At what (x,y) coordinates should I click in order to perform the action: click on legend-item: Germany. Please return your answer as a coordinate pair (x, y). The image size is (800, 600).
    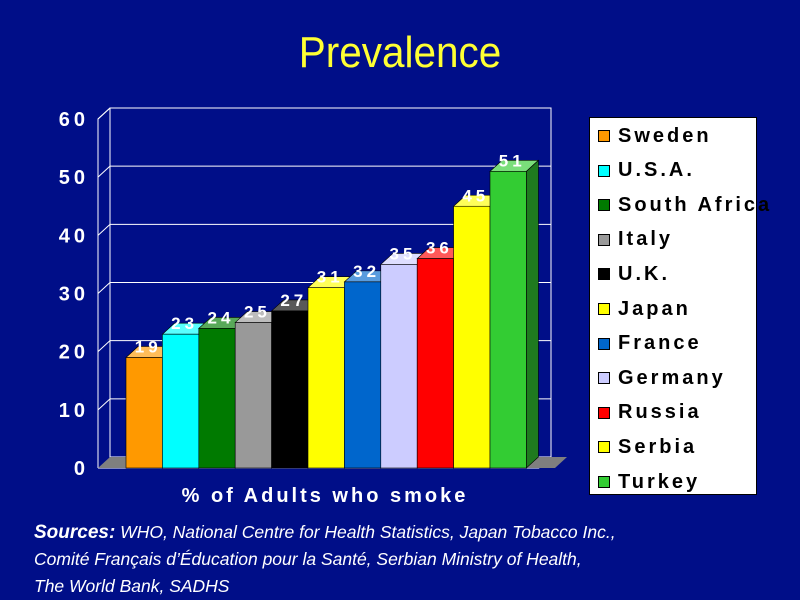
    Looking at the image, I should click on (662, 378).